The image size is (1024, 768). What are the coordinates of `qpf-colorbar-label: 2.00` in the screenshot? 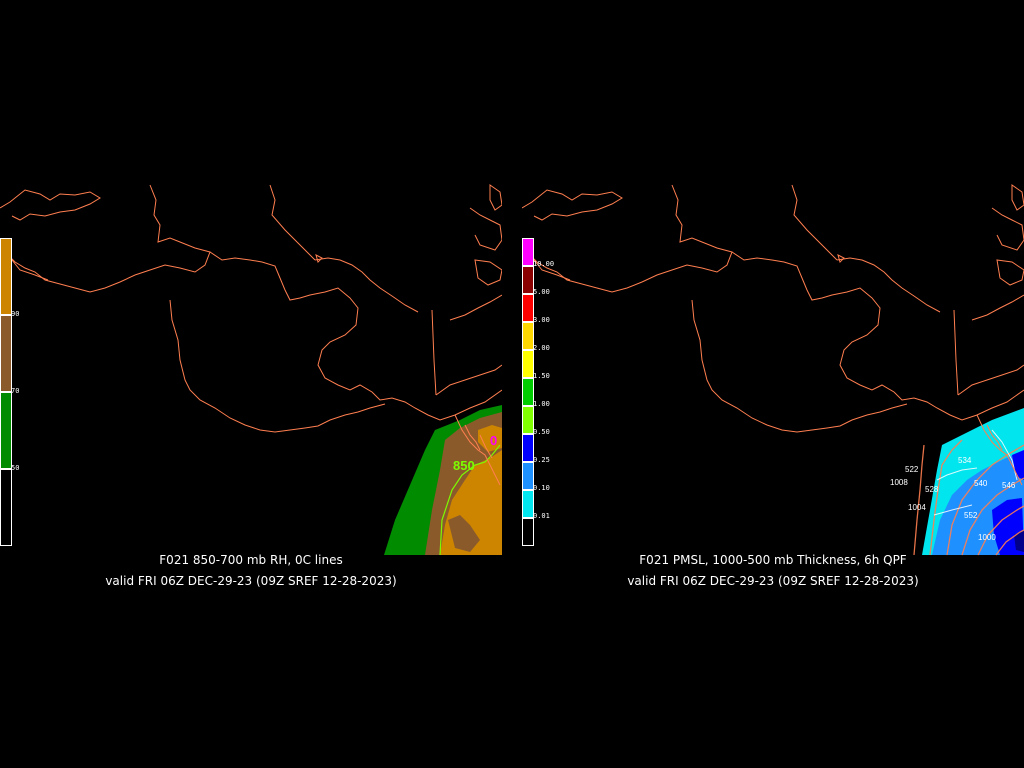 It's located at (541, 348).